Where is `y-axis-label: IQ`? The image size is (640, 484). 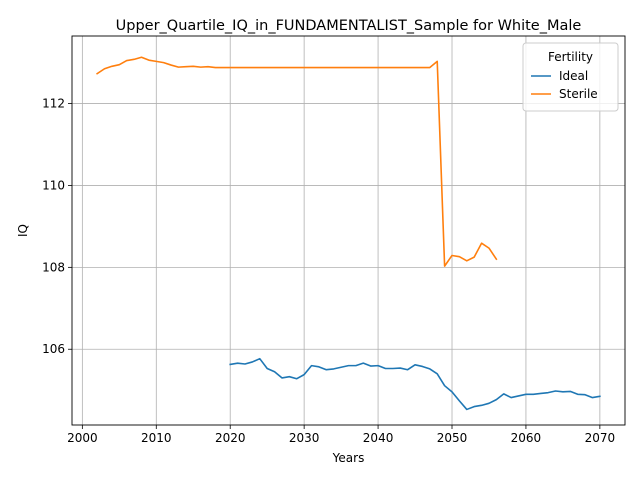 y-axis-label: IQ is located at coordinates (23, 230).